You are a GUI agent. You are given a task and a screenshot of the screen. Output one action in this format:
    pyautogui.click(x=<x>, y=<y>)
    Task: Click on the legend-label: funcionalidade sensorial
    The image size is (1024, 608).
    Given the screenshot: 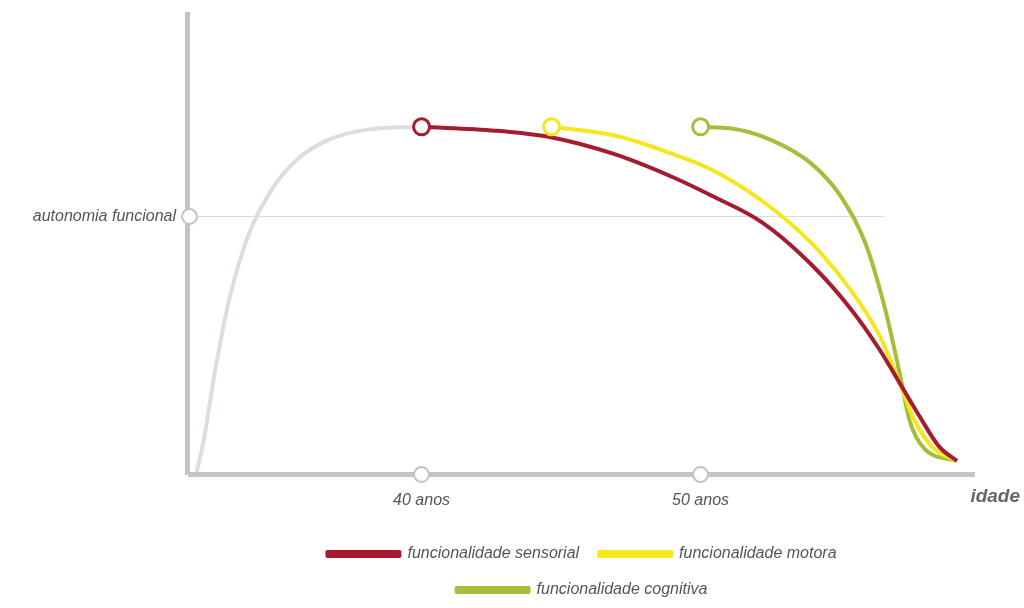 What is the action you would take?
    pyautogui.click(x=493, y=553)
    